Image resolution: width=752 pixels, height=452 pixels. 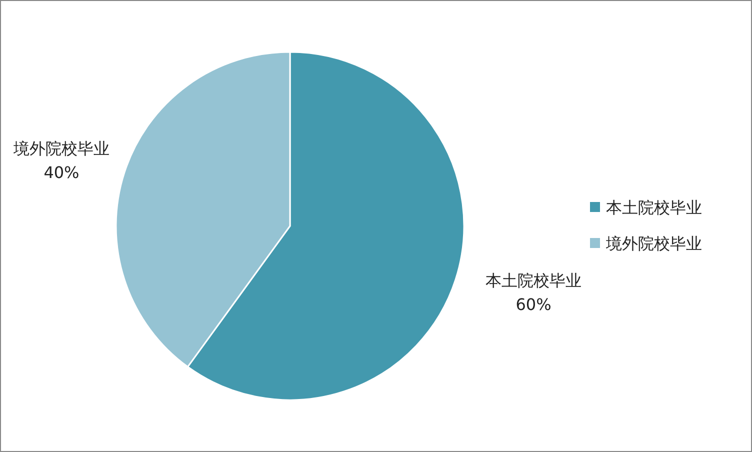 What do you see at coordinates (654, 207) in the screenshot?
I see `legend-label: 本土院校毕业` at bounding box center [654, 207].